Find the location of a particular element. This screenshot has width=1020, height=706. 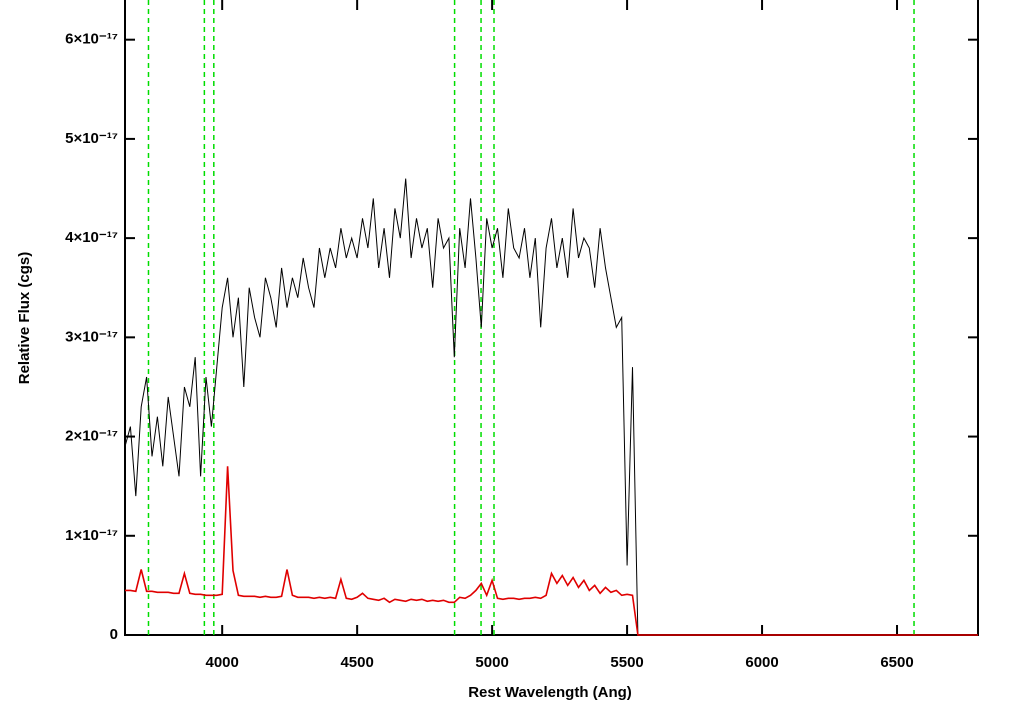

x-tick-label: 6500 is located at coordinates (896, 662).